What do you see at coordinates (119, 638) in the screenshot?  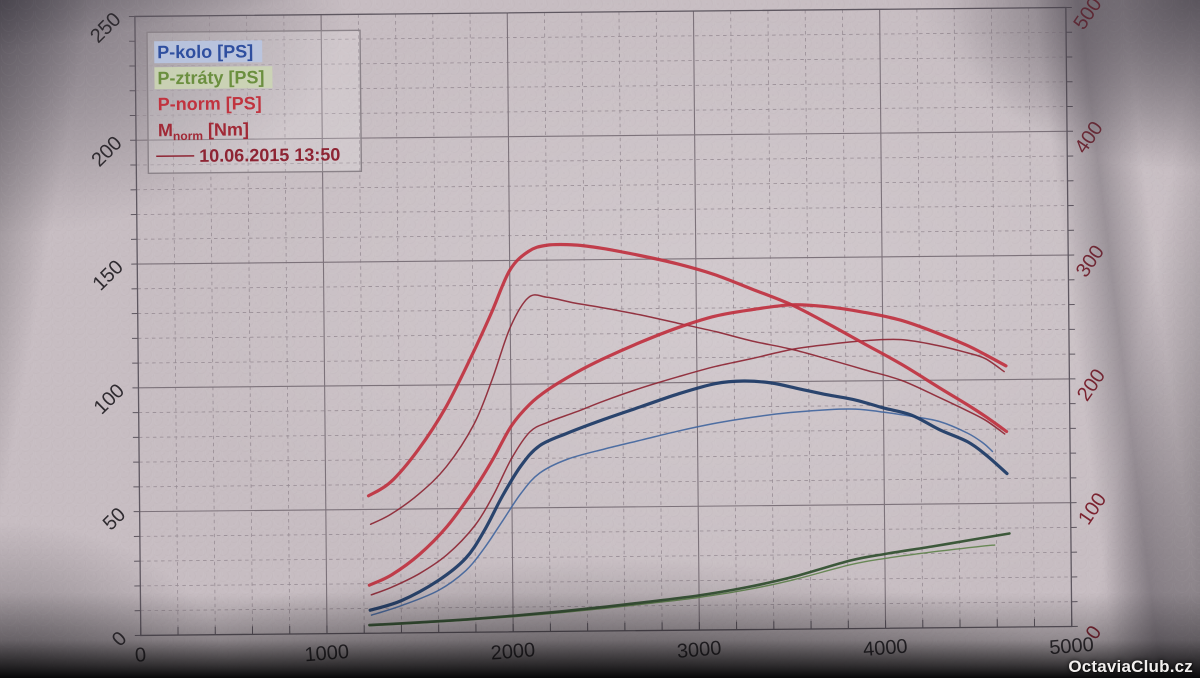 I see `y-left-label: 0` at bounding box center [119, 638].